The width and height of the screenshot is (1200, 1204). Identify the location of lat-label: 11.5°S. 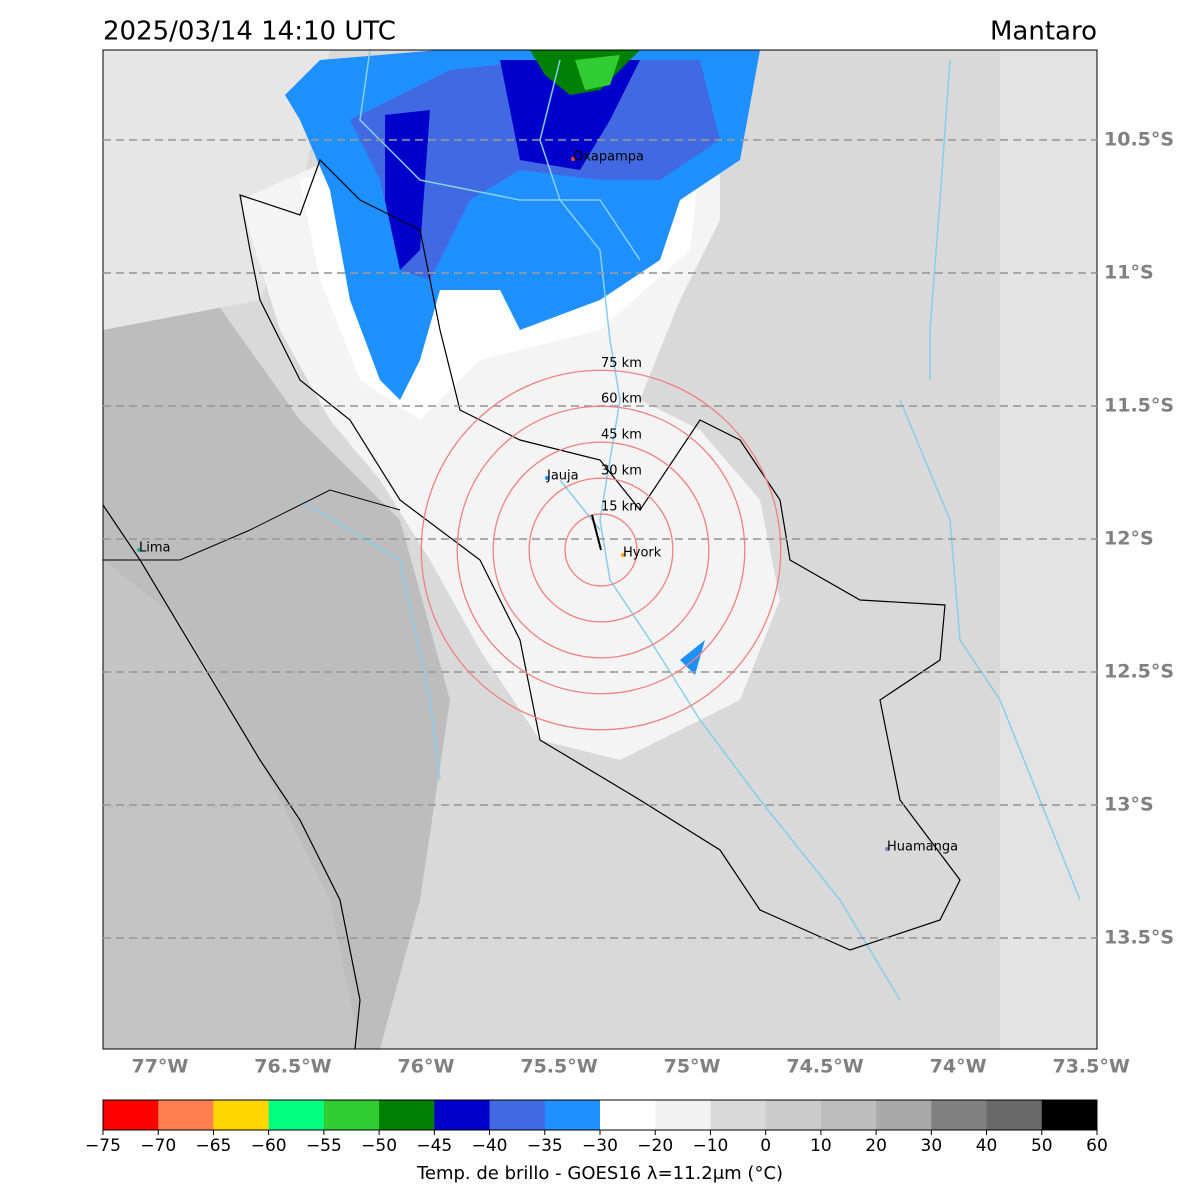
(1139, 405).